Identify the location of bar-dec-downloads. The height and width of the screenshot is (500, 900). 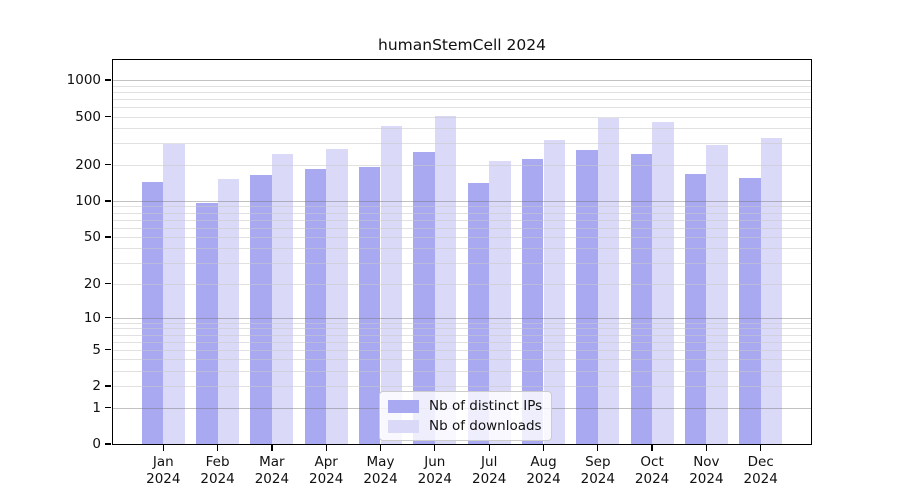
(771, 290).